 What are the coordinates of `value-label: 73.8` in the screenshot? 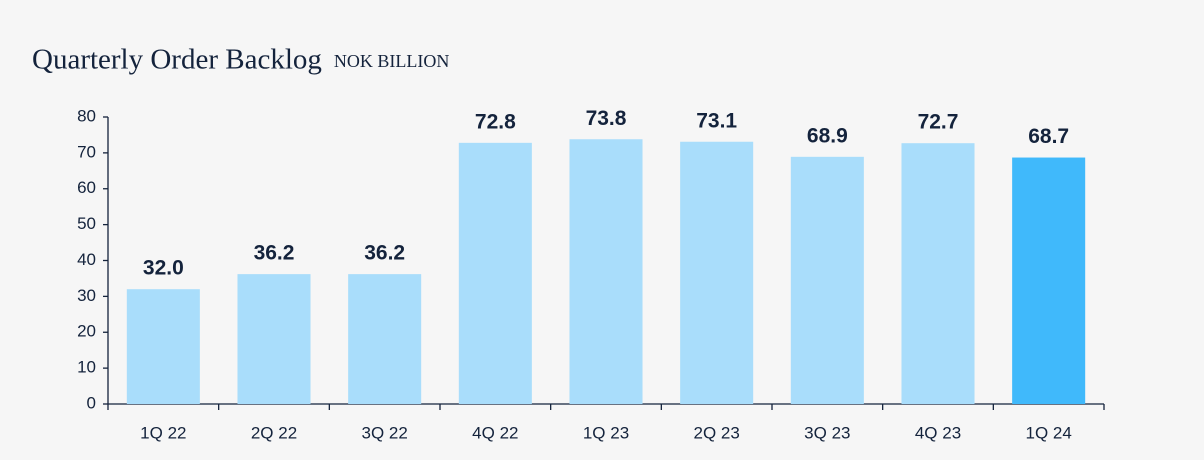 It's located at (606, 118).